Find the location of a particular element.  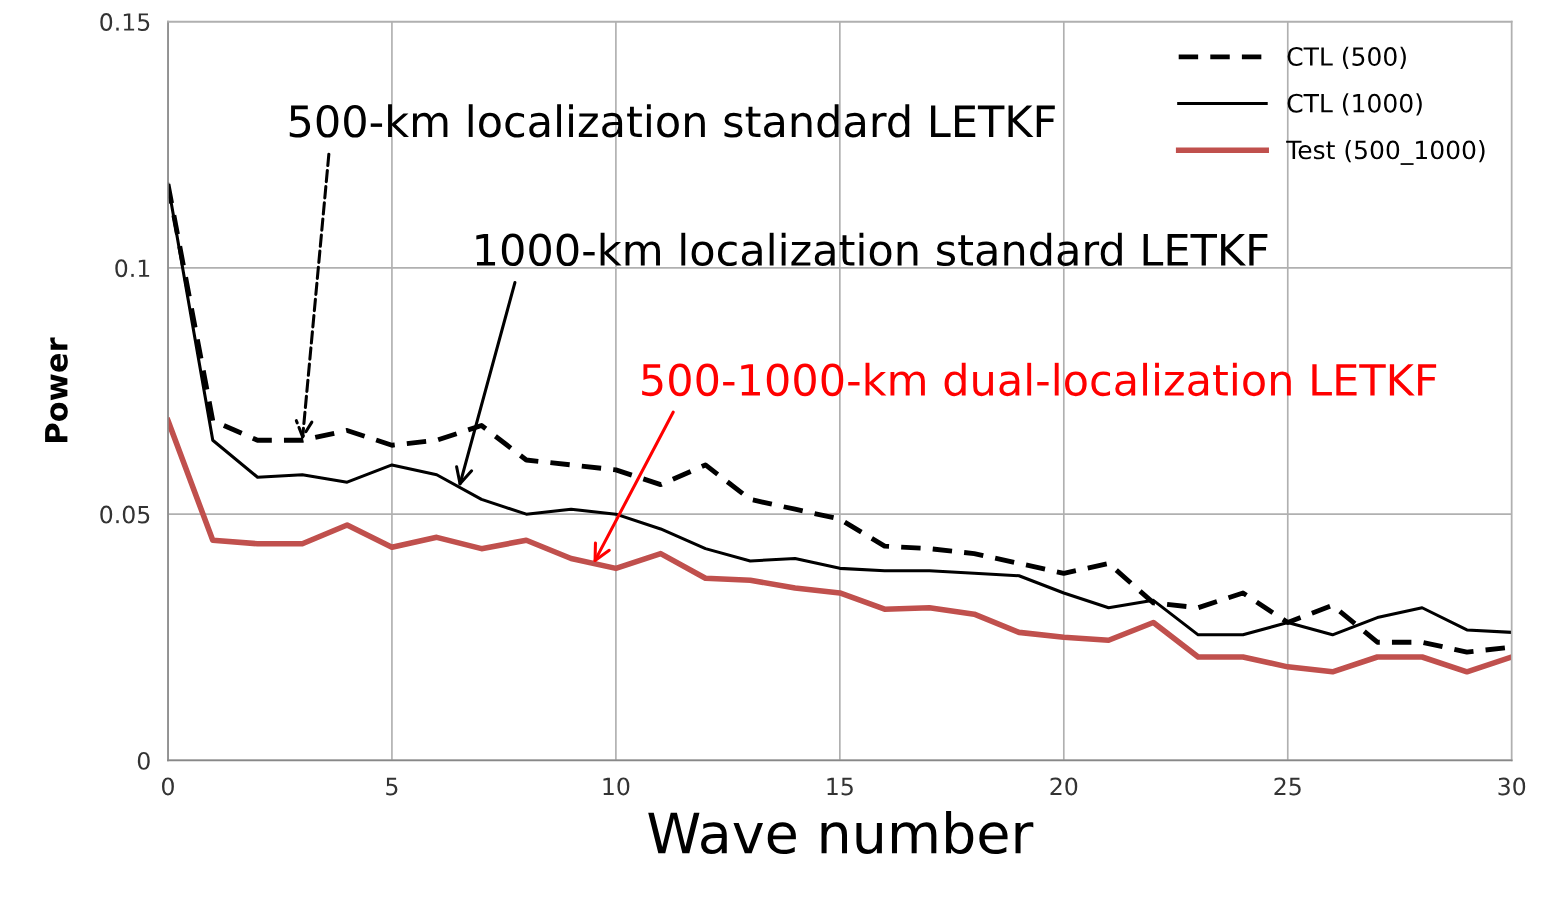

legend-label: Test (500_1000) is located at coordinates (1385, 152).